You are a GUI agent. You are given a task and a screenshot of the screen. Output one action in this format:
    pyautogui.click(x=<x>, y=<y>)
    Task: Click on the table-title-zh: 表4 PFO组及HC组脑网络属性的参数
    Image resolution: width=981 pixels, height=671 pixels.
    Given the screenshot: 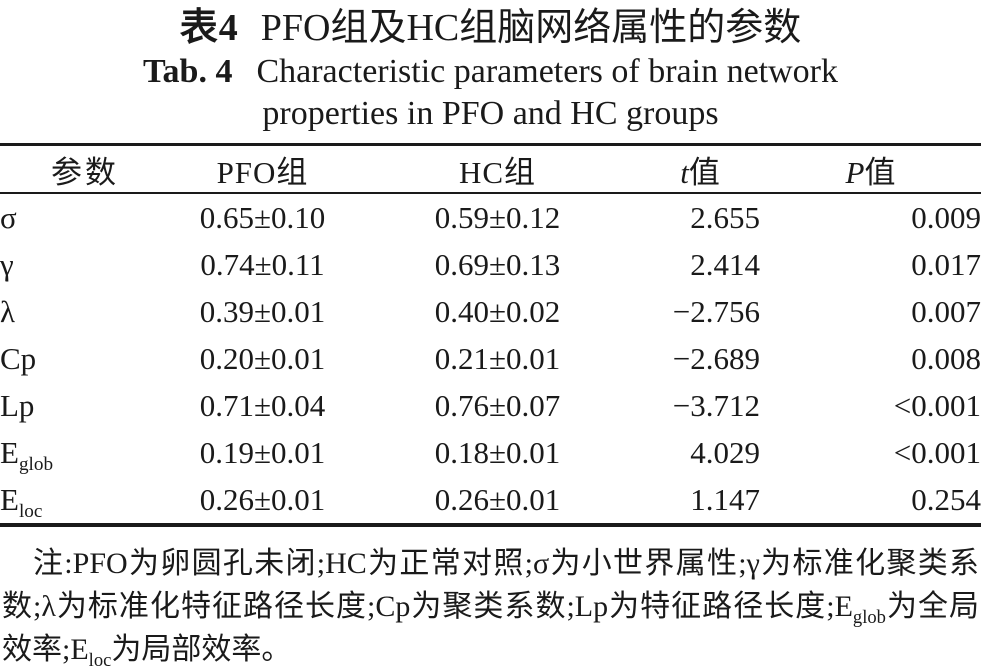 What is the action you would take?
    pyautogui.click(x=490, y=28)
    